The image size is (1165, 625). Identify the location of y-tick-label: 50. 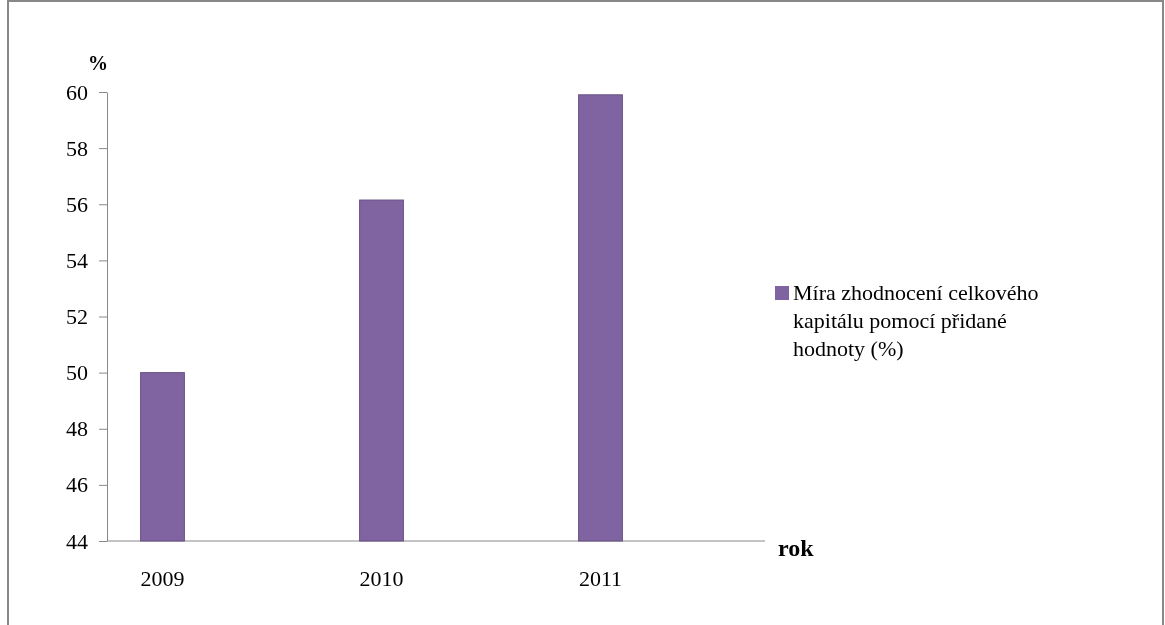
(77, 373).